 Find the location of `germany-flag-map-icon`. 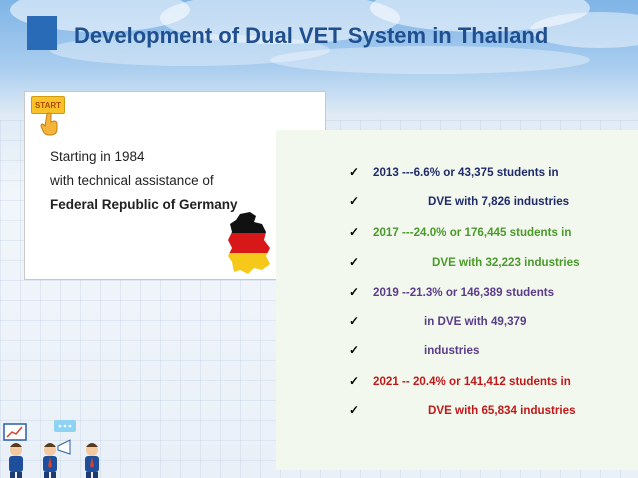

germany-flag-map-icon is located at coordinates (249, 243).